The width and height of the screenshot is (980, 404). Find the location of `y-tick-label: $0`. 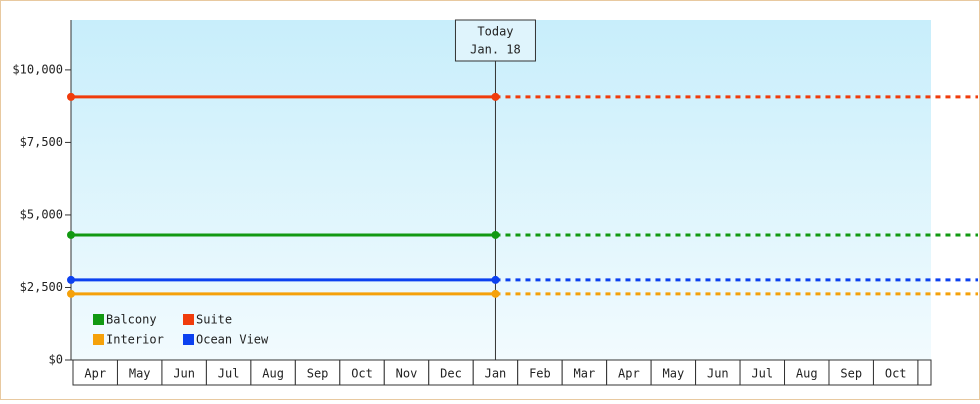

y-tick-label: $0 is located at coordinates (56, 360).